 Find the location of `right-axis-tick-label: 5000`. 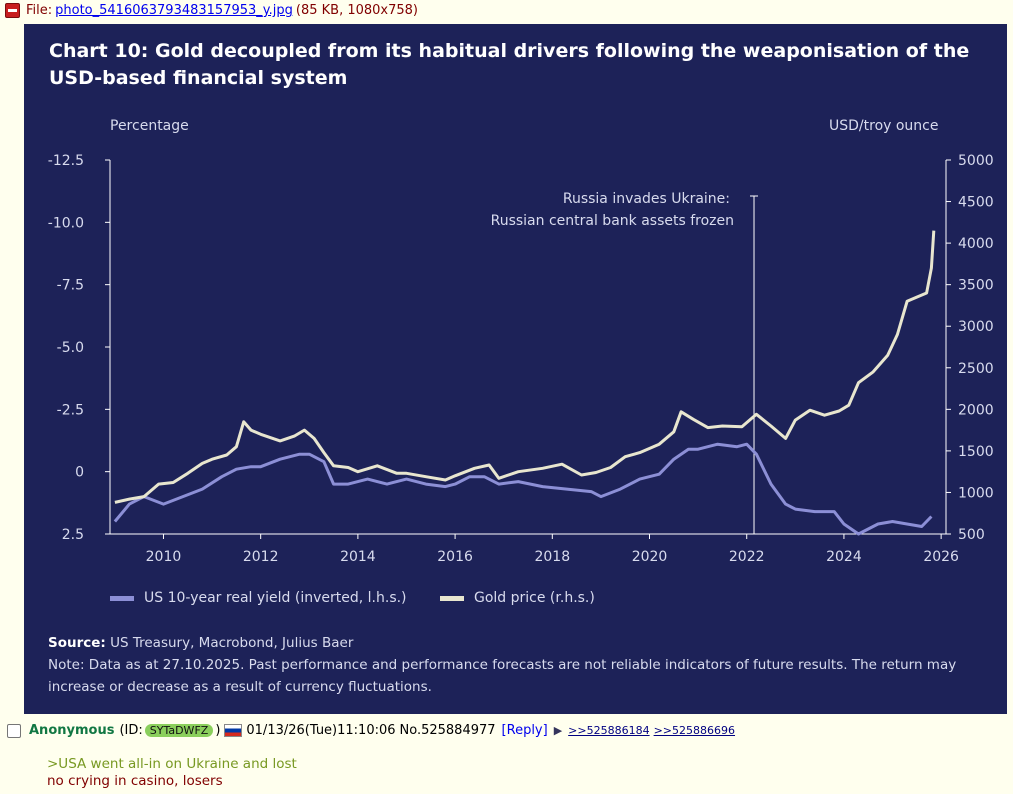

right-axis-tick-label: 5000 is located at coordinates (976, 161).